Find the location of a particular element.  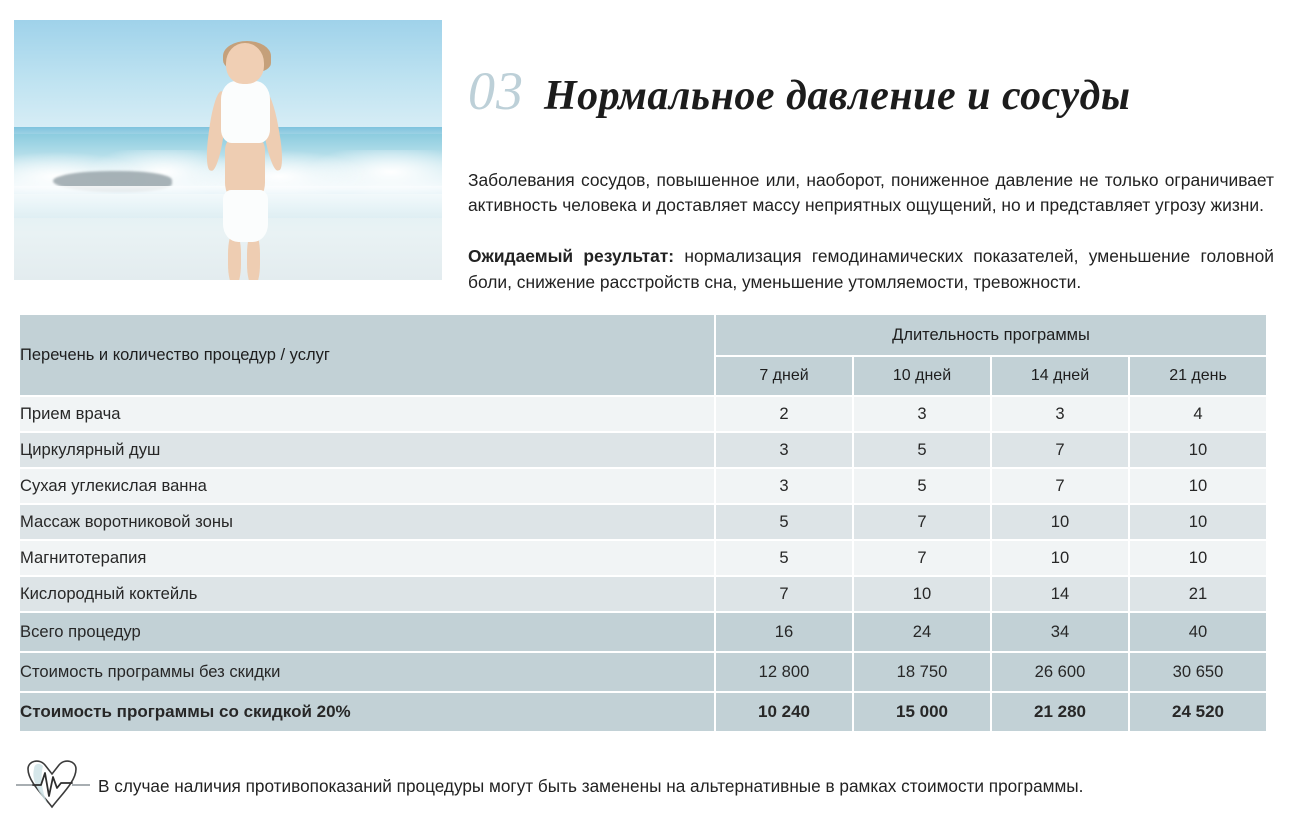

row-label: Всего процедур is located at coordinates (367, 632).